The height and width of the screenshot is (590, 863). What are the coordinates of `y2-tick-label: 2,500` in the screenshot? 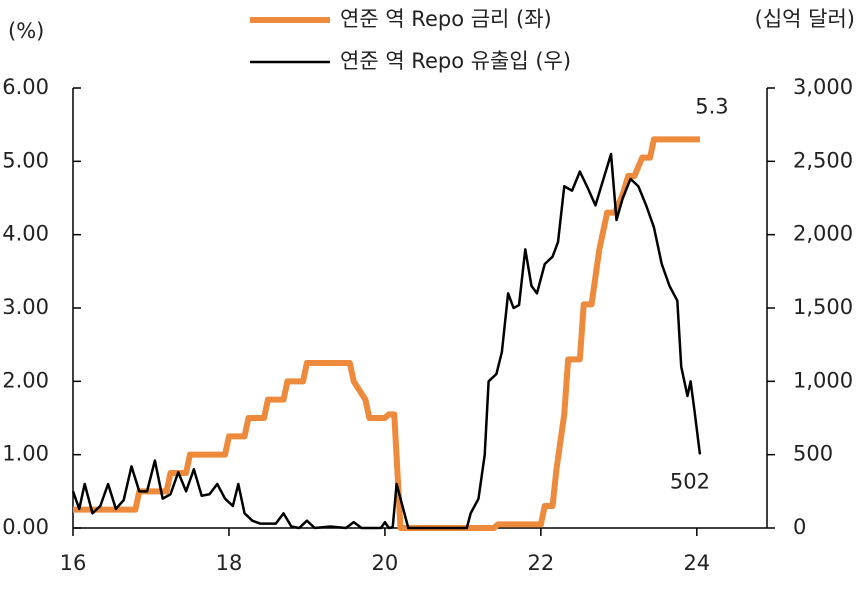 It's located at (823, 160).